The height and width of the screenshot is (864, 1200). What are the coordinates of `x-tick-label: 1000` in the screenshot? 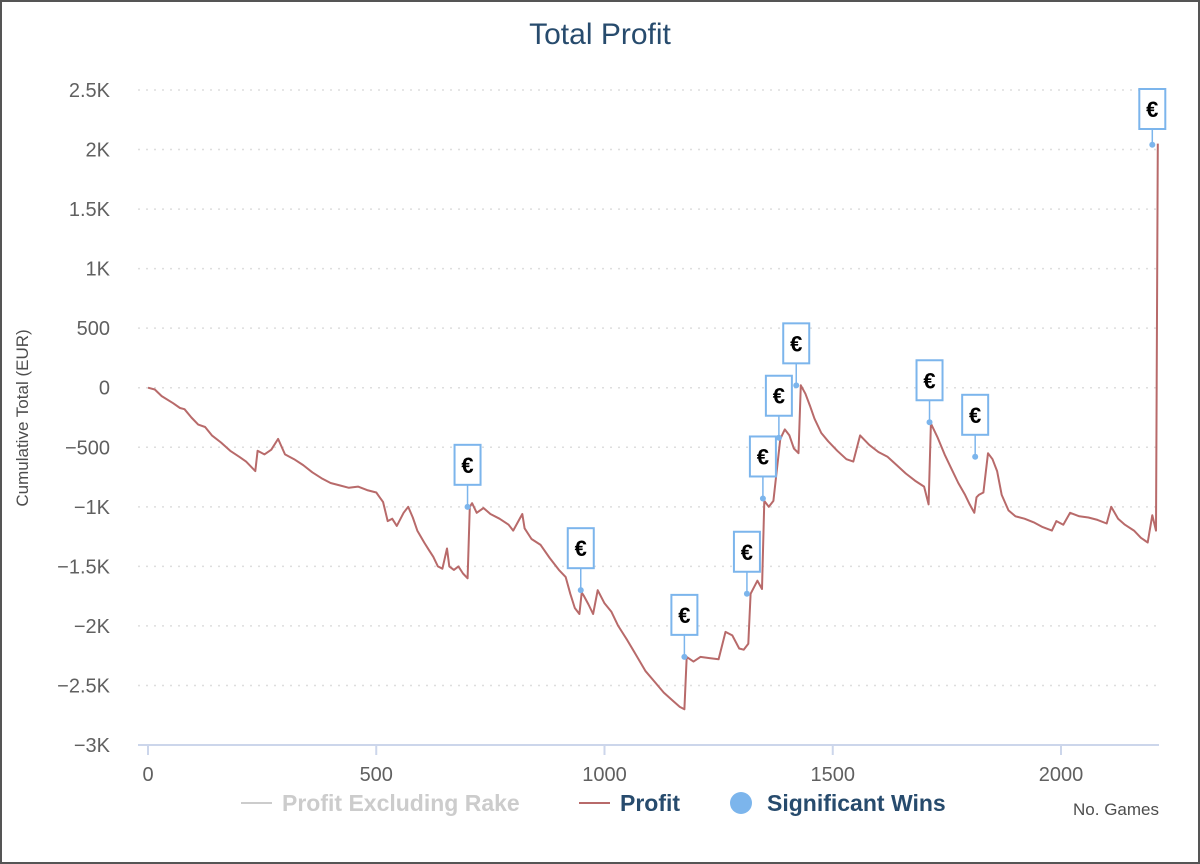 It's located at (604, 775).